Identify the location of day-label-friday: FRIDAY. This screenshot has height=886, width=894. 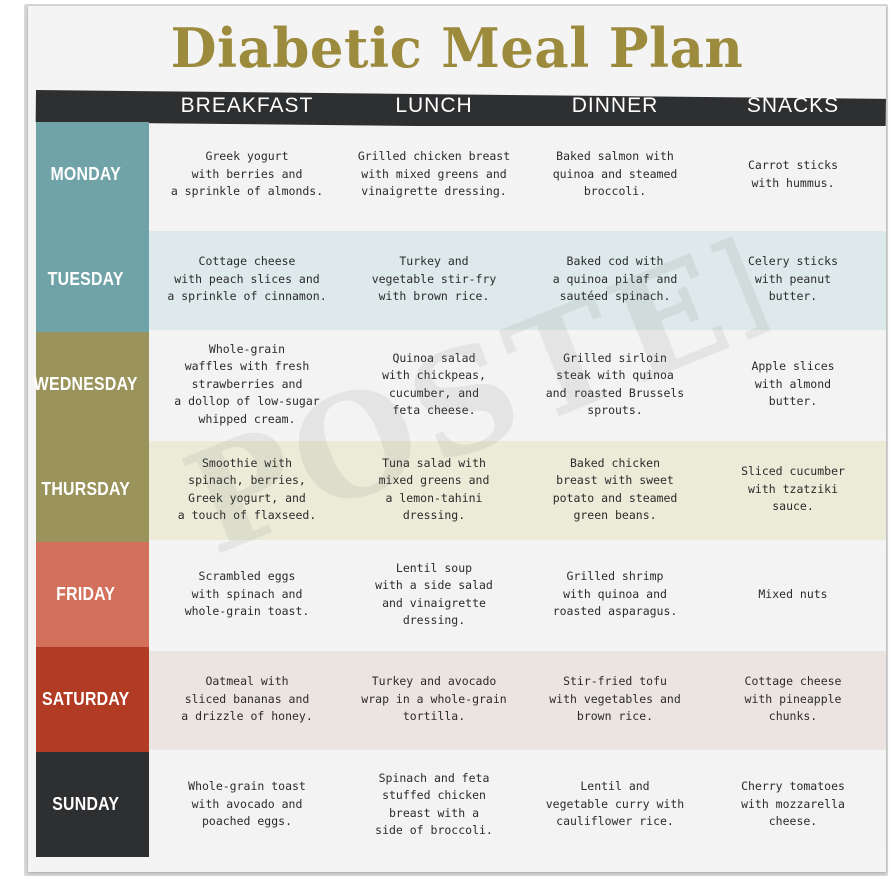
(86, 594).